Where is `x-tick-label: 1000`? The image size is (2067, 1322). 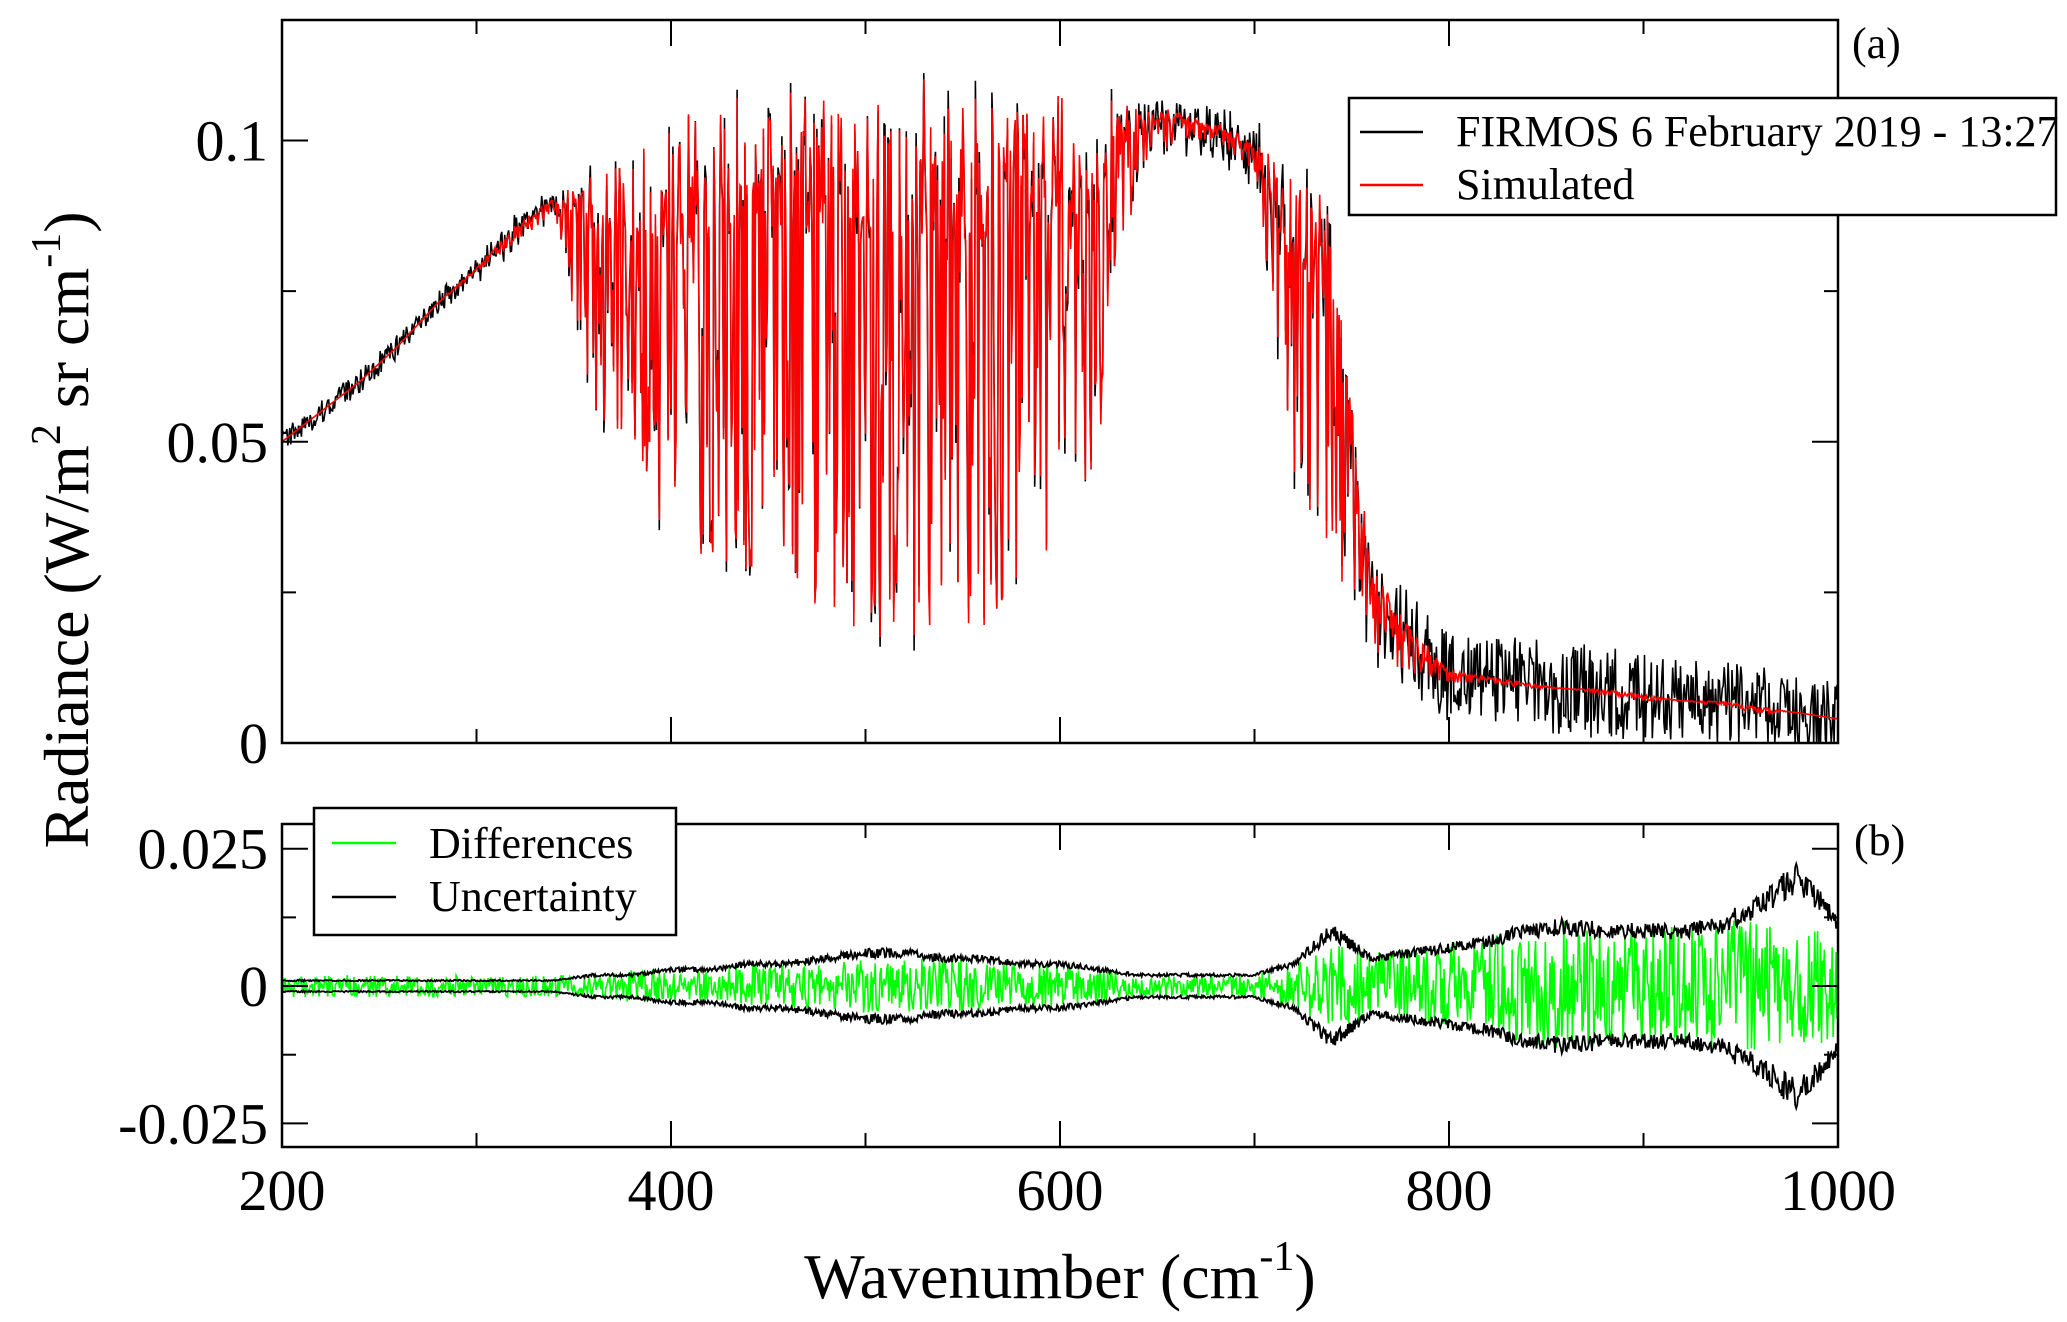 x-tick-label: 1000 is located at coordinates (1838, 1190).